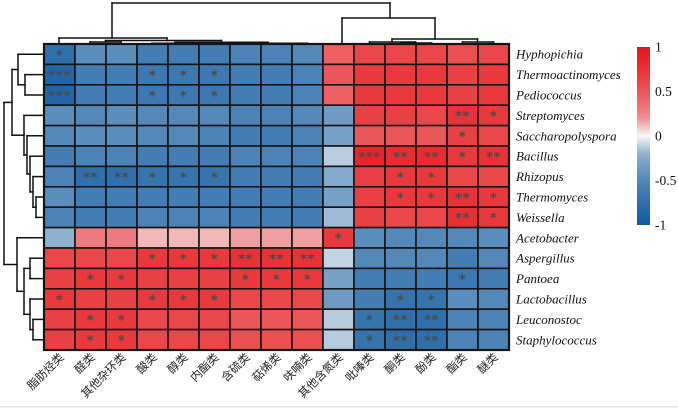 The height and width of the screenshot is (410, 678). What do you see at coordinates (359, 367) in the screenshot?
I see `column-label: 吡嗪类` at bounding box center [359, 367].